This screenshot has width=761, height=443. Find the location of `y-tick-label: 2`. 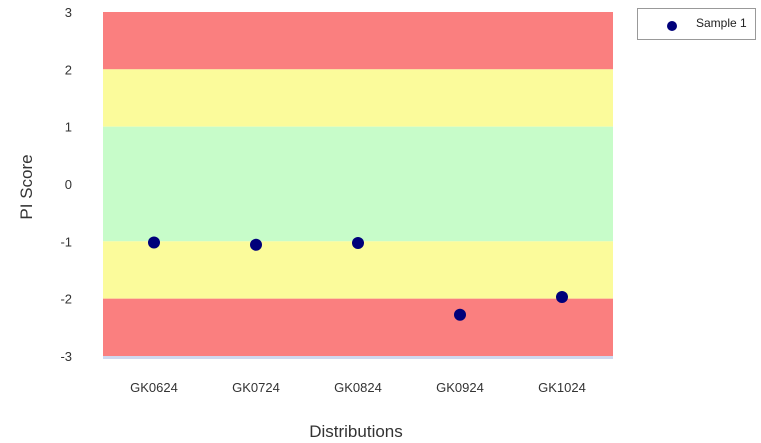

y-tick-label: 2 is located at coordinates (68, 69).